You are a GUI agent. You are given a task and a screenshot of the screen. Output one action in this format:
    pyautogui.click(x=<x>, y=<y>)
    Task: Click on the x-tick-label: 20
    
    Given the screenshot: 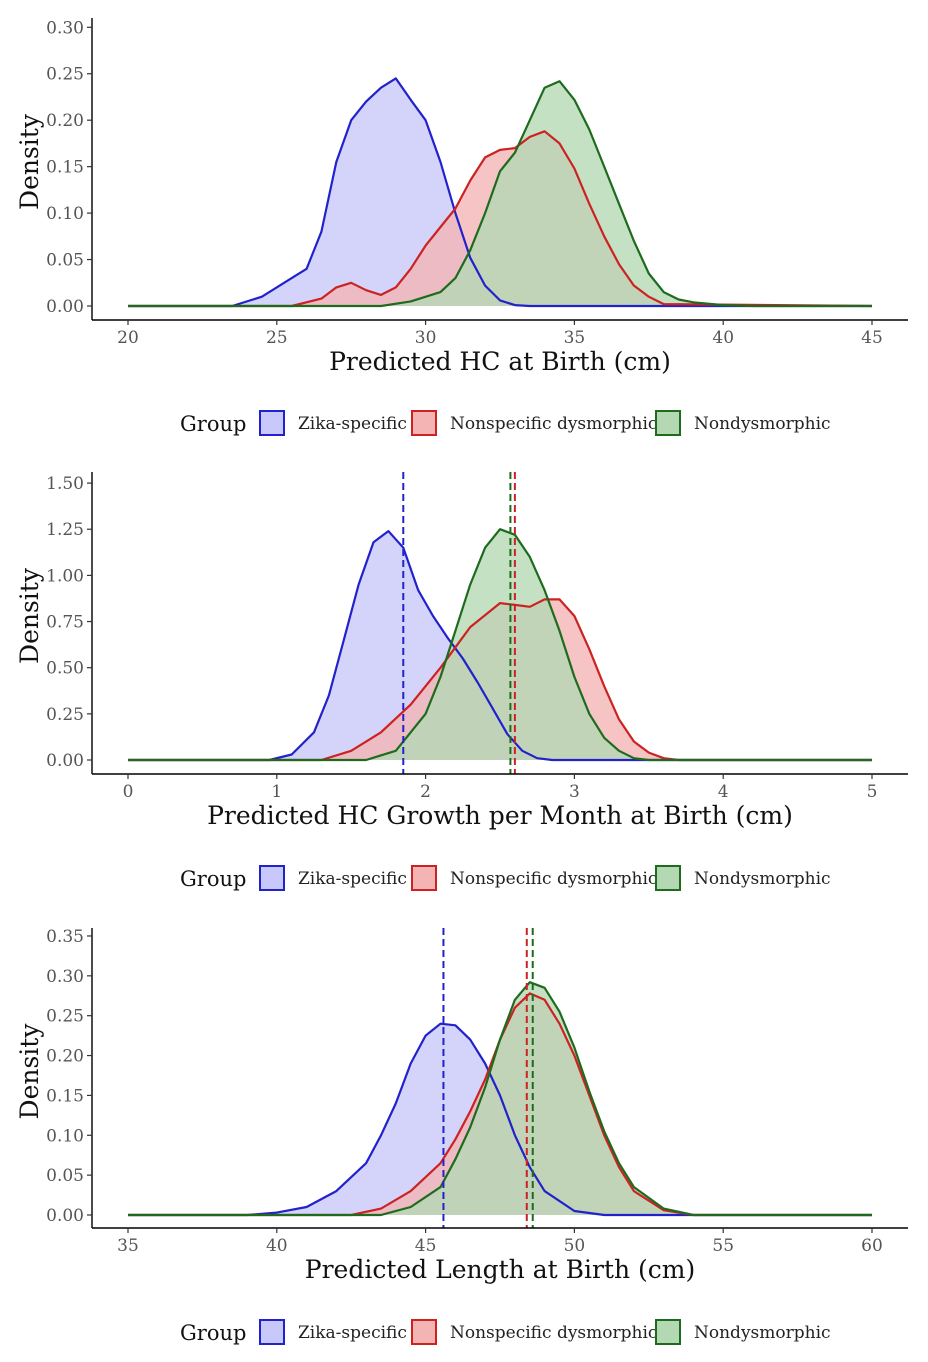 What is the action you would take?
    pyautogui.click(x=128, y=338)
    